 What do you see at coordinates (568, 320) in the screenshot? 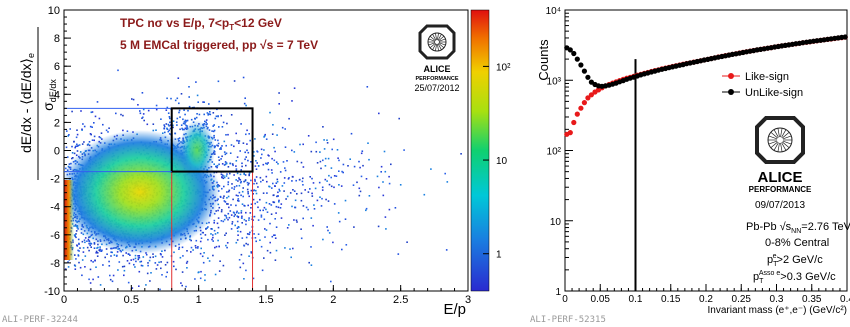
I see `right-footer: ALI-PERF-52315` at bounding box center [568, 320].